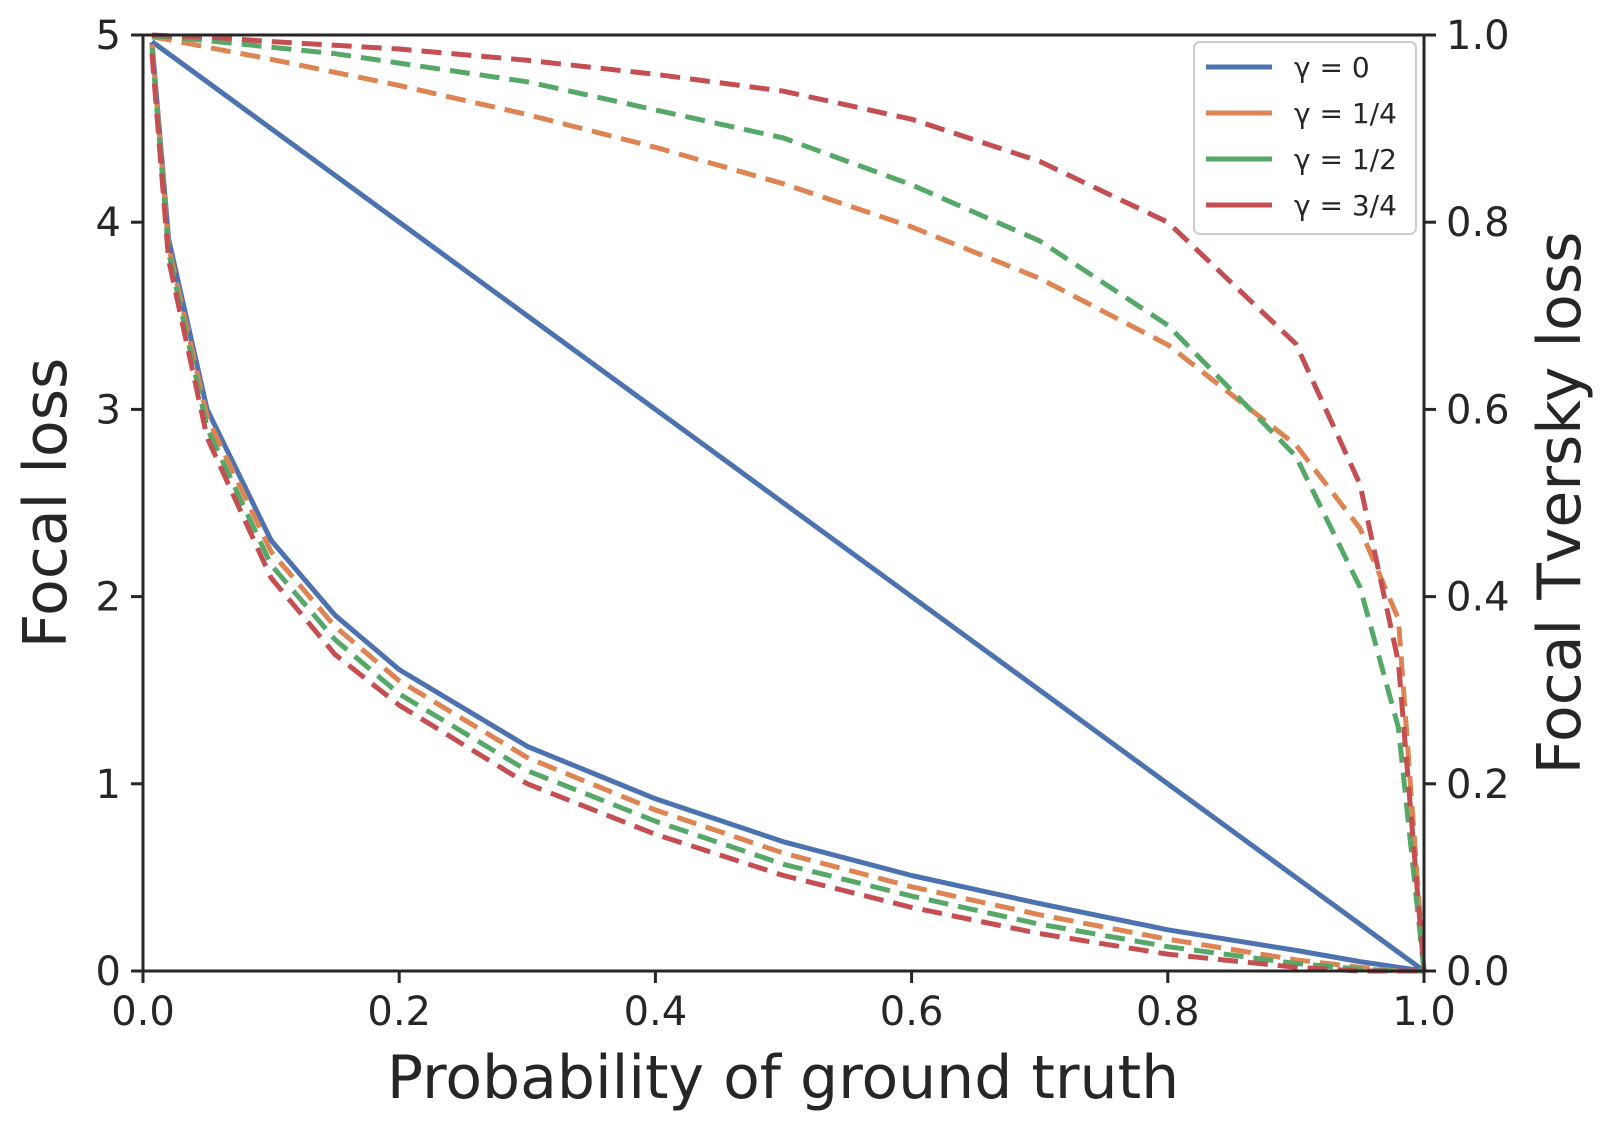 This screenshot has height=1125, width=1610. I want to click on legend-label-1: γ = 1/4, so click(1345, 113).